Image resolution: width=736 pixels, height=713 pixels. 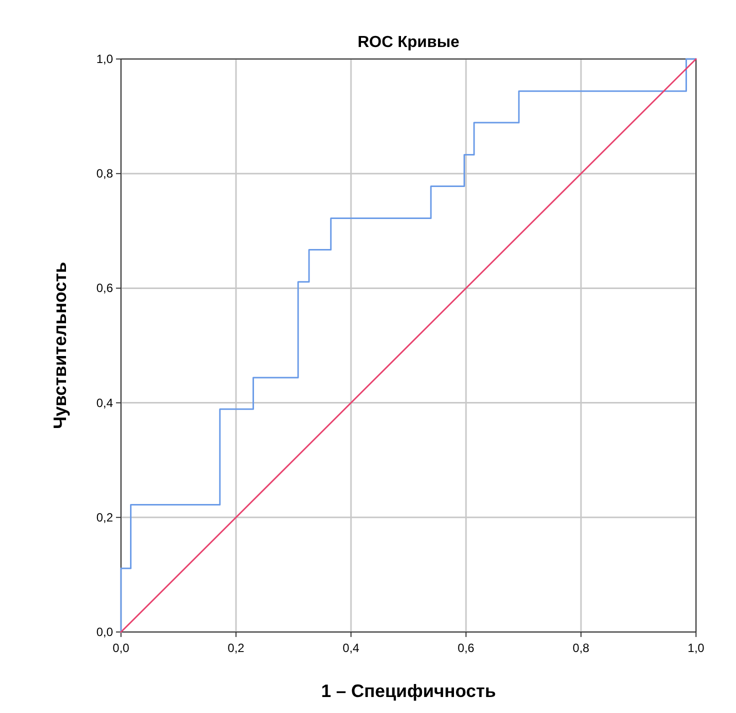 What do you see at coordinates (60, 346) in the screenshot?
I see `y-axis-title: Чувствительность` at bounding box center [60, 346].